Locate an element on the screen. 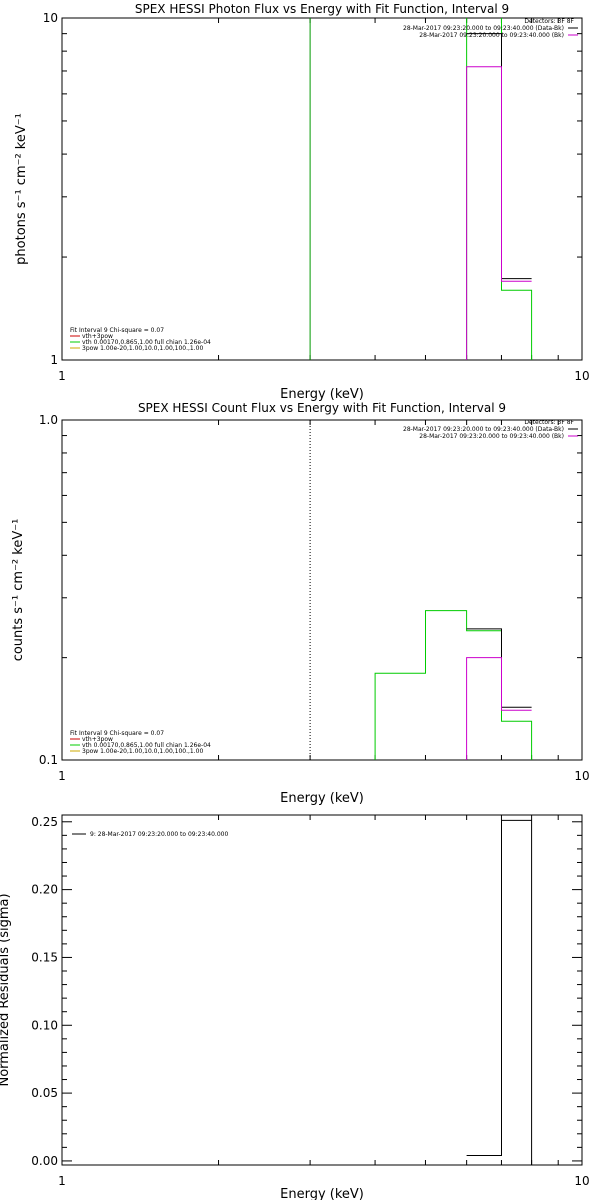  y-tick-label: 1.0 is located at coordinates (48, 420).